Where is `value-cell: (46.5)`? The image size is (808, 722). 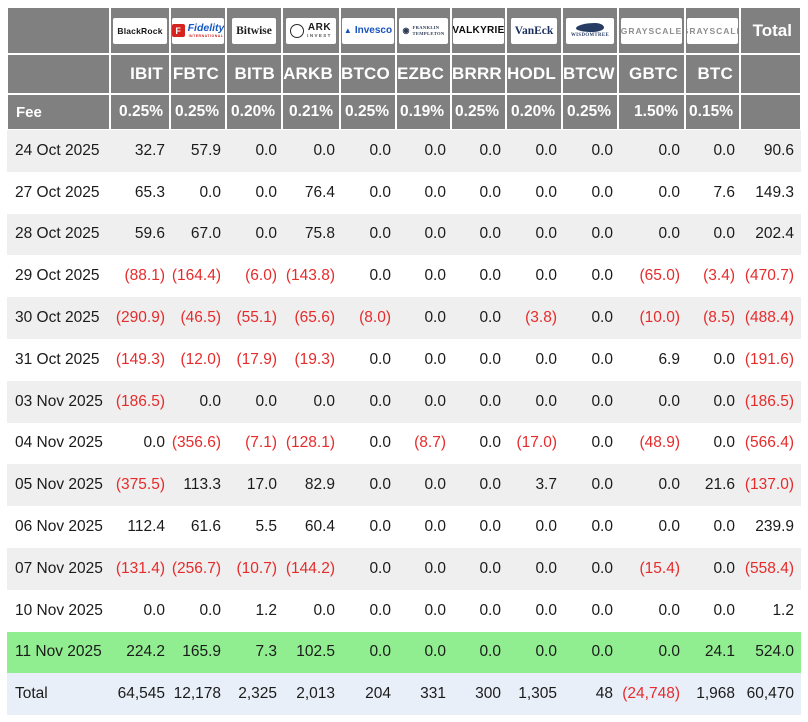
value-cell: (46.5) is located at coordinates (201, 318).